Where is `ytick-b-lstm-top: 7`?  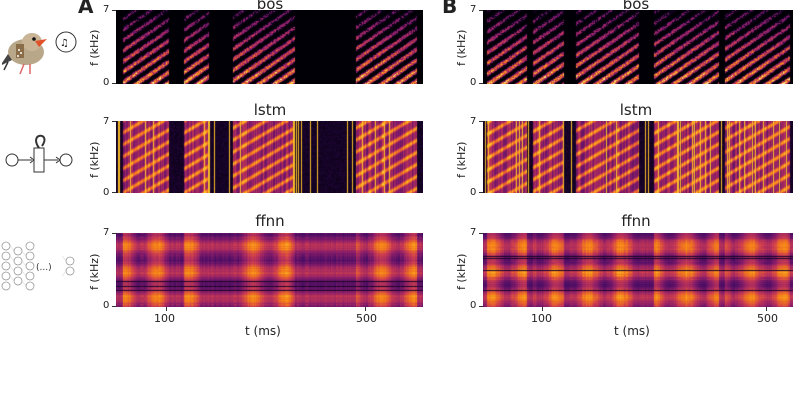 ytick-b-lstm-top: 7 is located at coordinates (473, 121).